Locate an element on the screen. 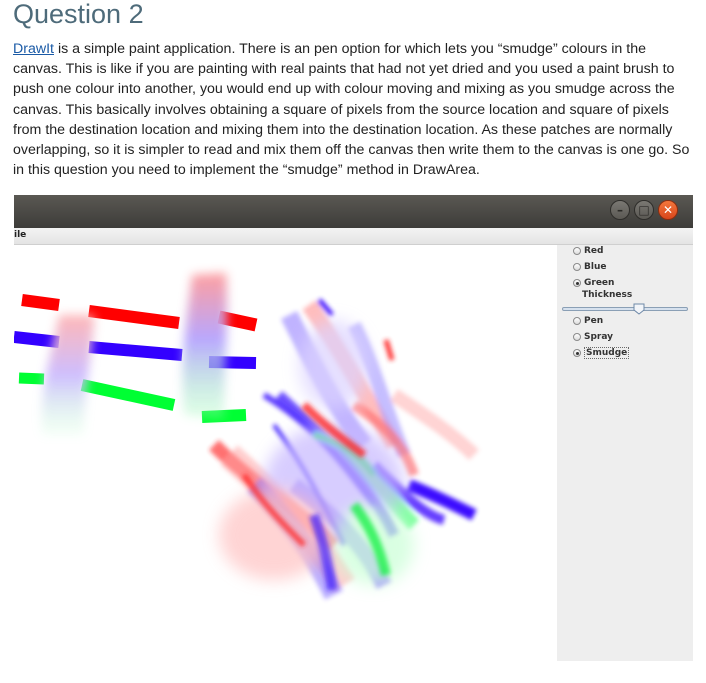  slider-thumb is located at coordinates (639, 309).